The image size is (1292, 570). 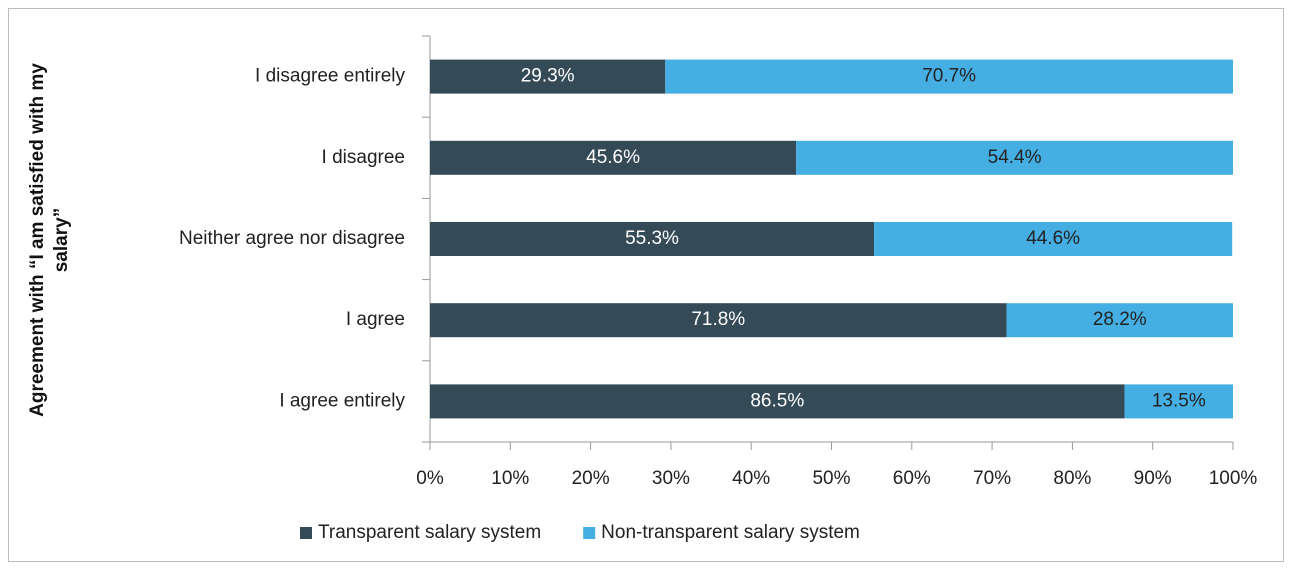 I want to click on data-label: 70.7%, so click(x=949, y=76).